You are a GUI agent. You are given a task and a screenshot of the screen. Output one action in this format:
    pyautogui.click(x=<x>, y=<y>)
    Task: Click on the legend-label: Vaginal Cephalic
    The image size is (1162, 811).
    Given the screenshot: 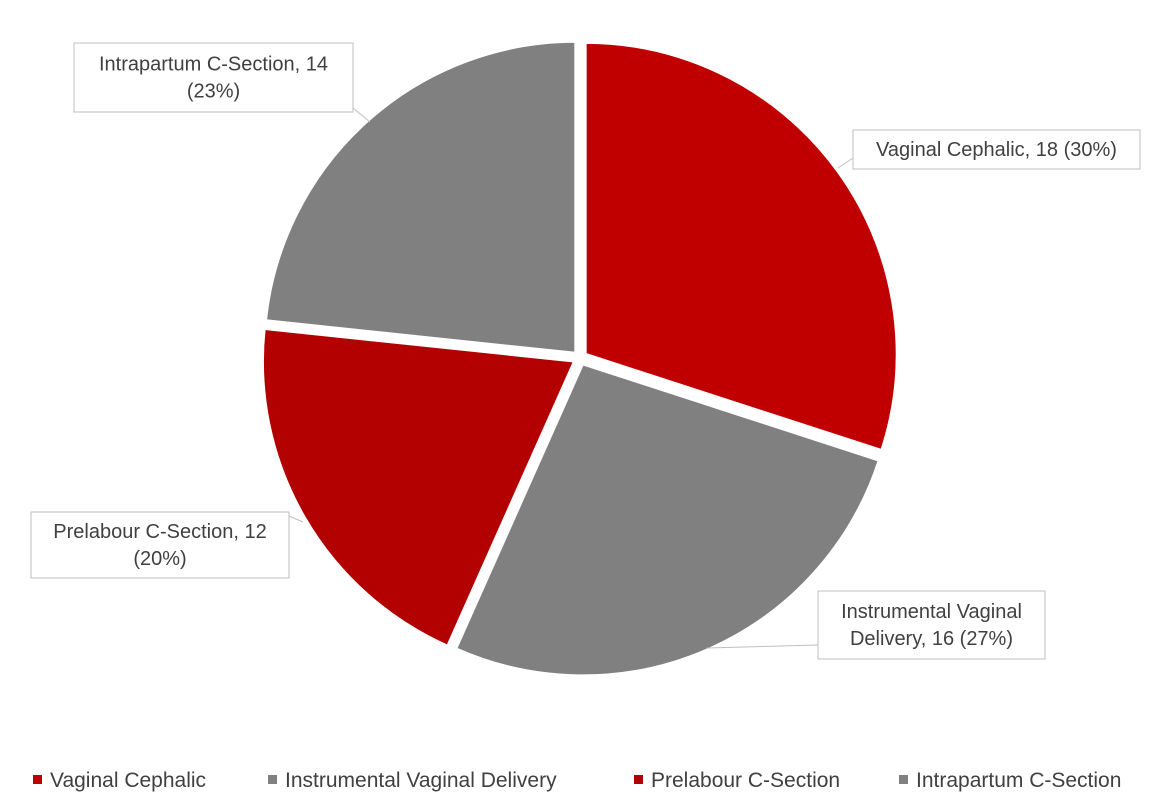 What is the action you would take?
    pyautogui.click(x=128, y=780)
    